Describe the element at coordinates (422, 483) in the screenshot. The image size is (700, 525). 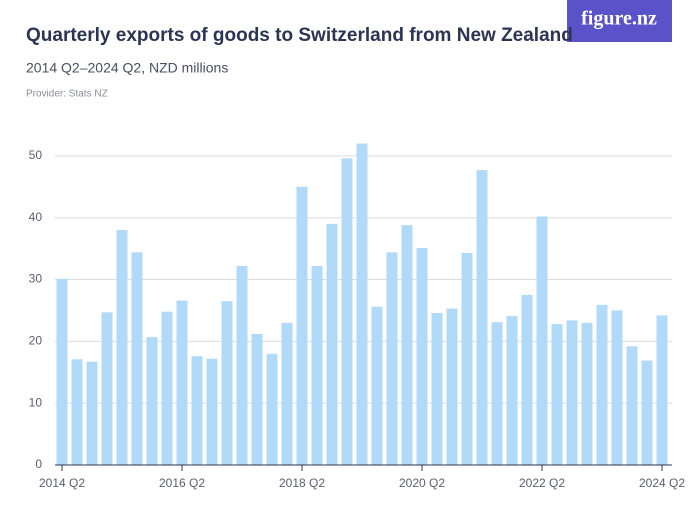
I see `x-tick-label: 2020 Q2` at that location.